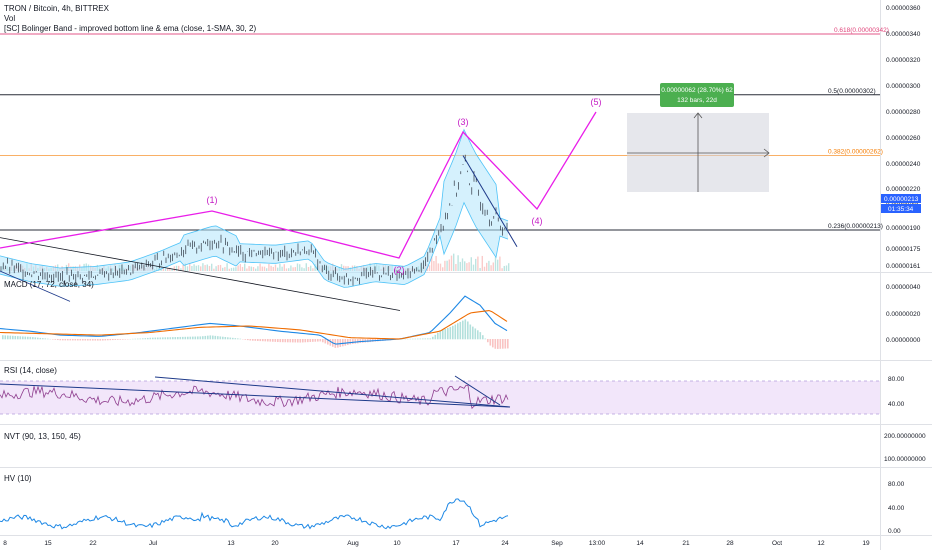  What do you see at coordinates (896, 379) in the screenshot?
I see `rsi-tick: 80.00` at bounding box center [896, 379].